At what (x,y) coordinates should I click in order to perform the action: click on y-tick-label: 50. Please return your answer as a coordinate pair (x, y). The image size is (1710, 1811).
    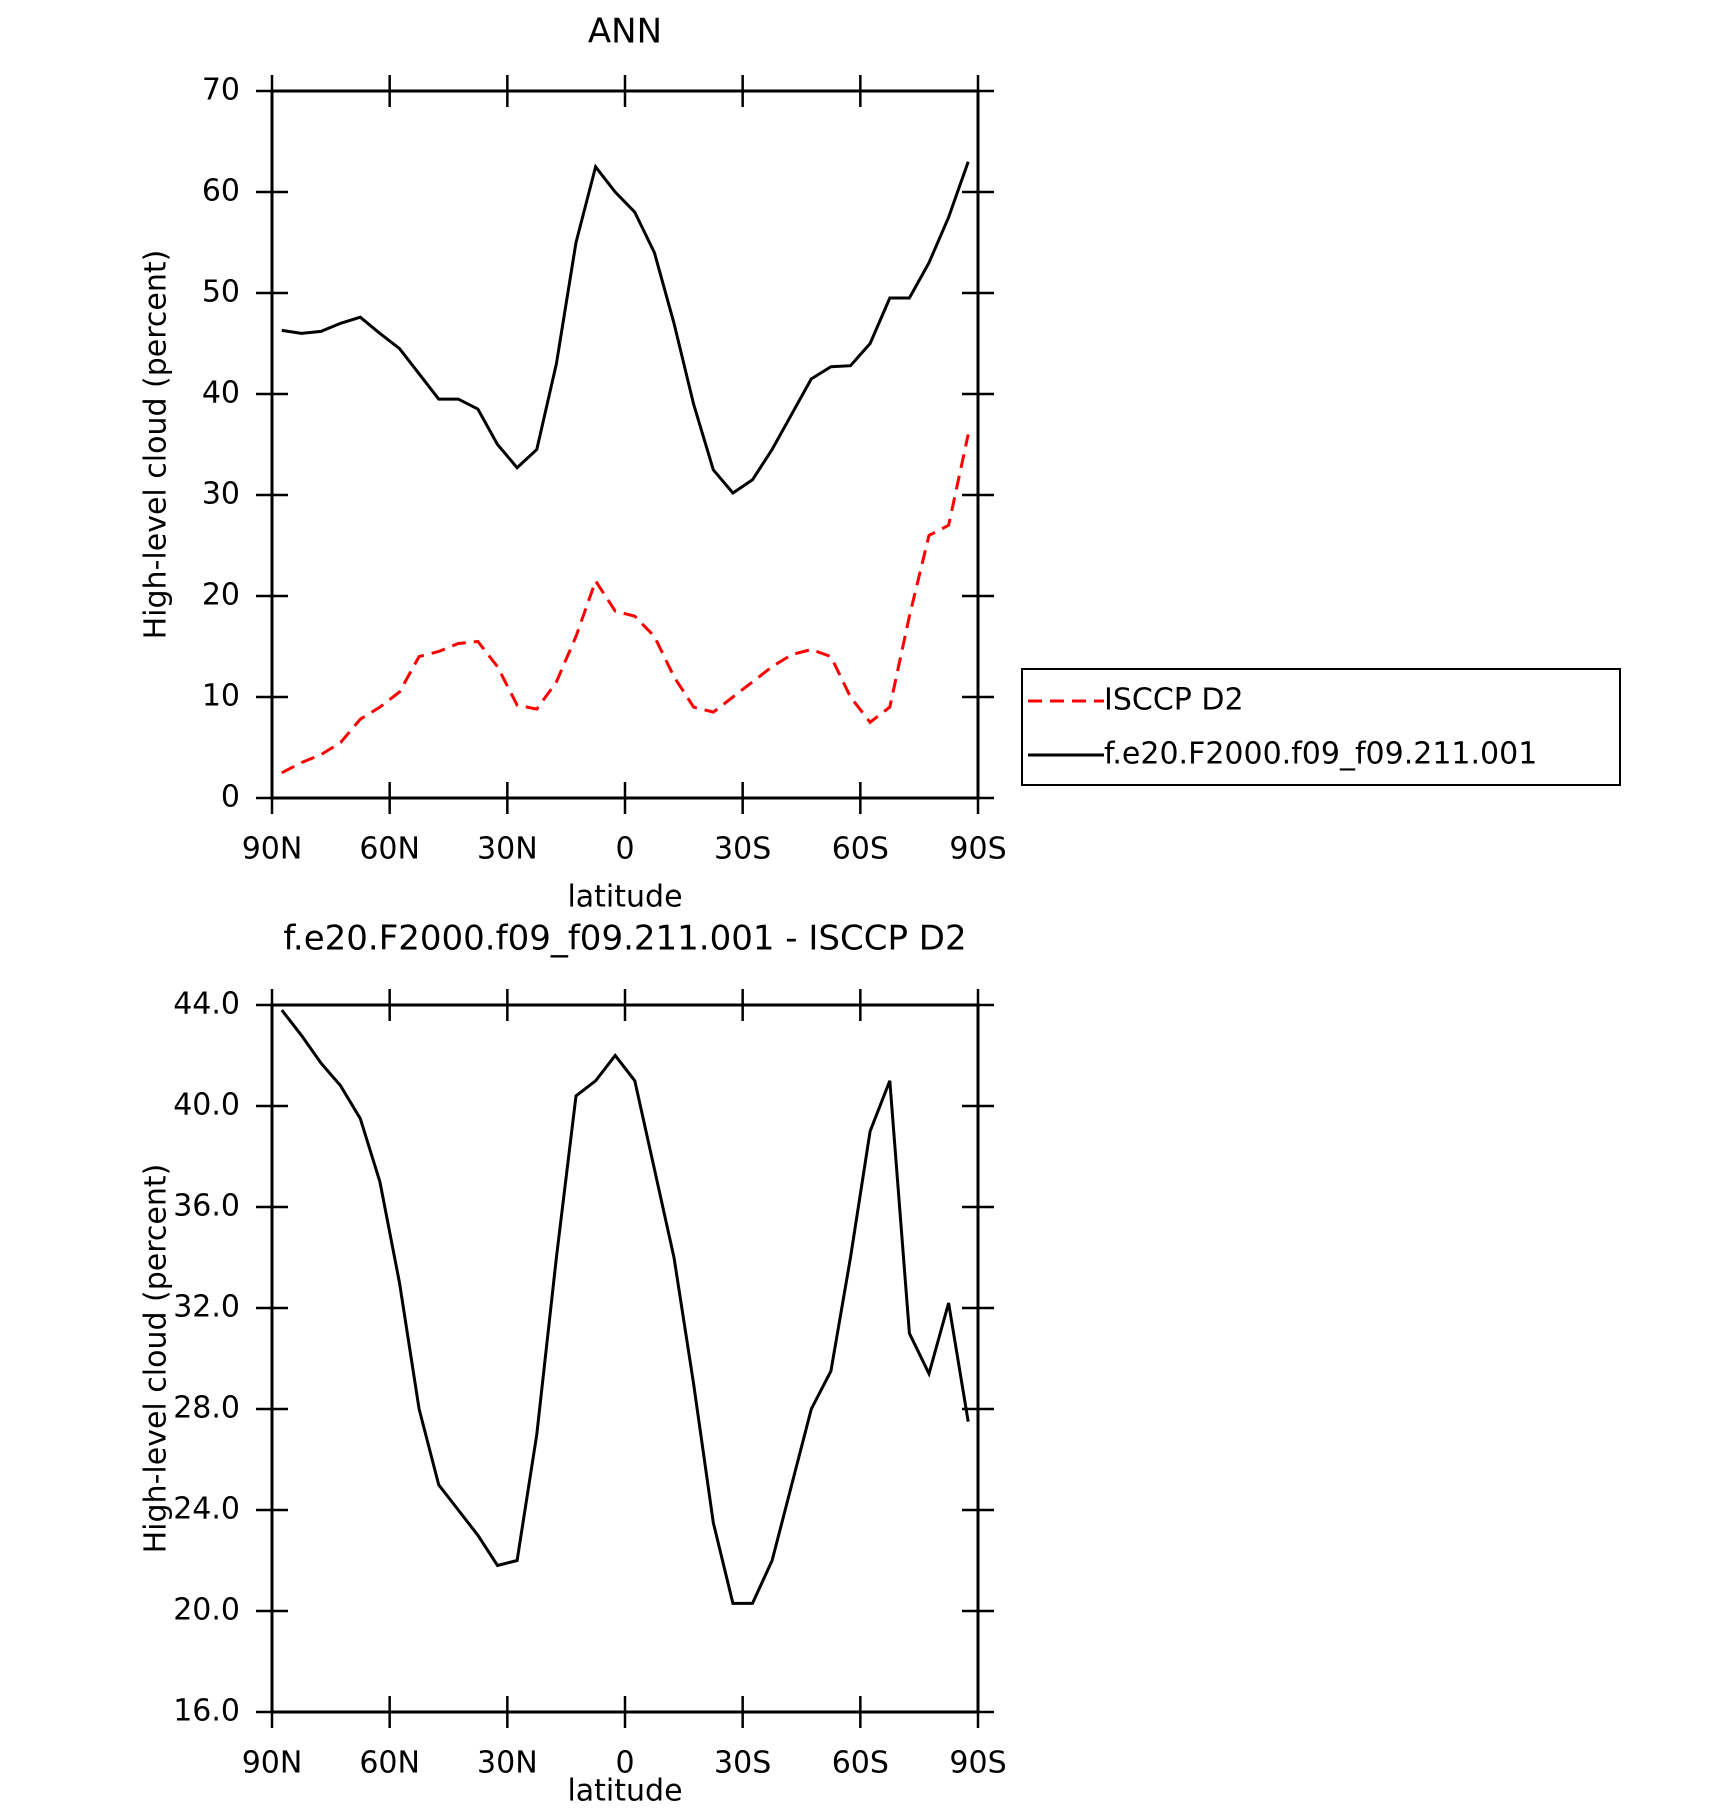
    Looking at the image, I should click on (221, 292).